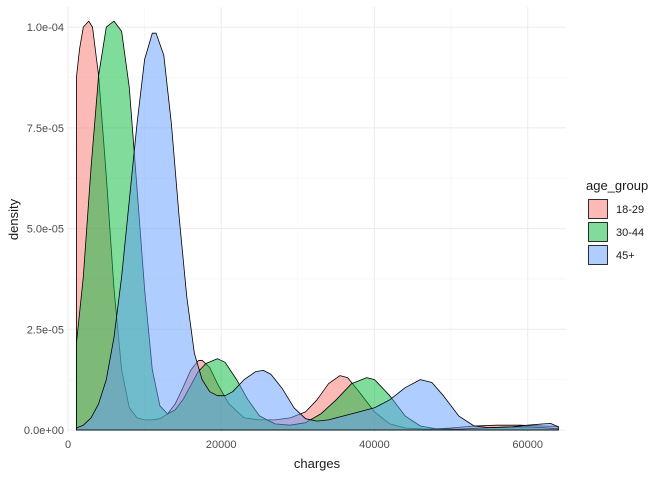 Image resolution: width=672 pixels, height=480 pixels. I want to click on y-tick-label: 5.0e-05, so click(45, 230).